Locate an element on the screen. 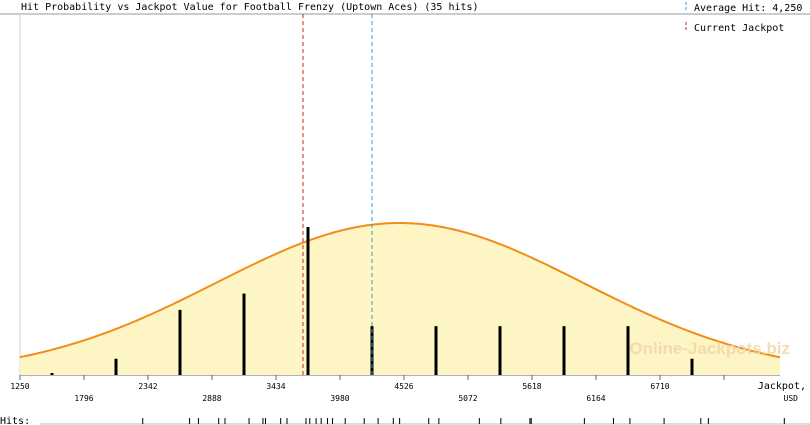  x-tick-label: 5618 is located at coordinates (531, 386).